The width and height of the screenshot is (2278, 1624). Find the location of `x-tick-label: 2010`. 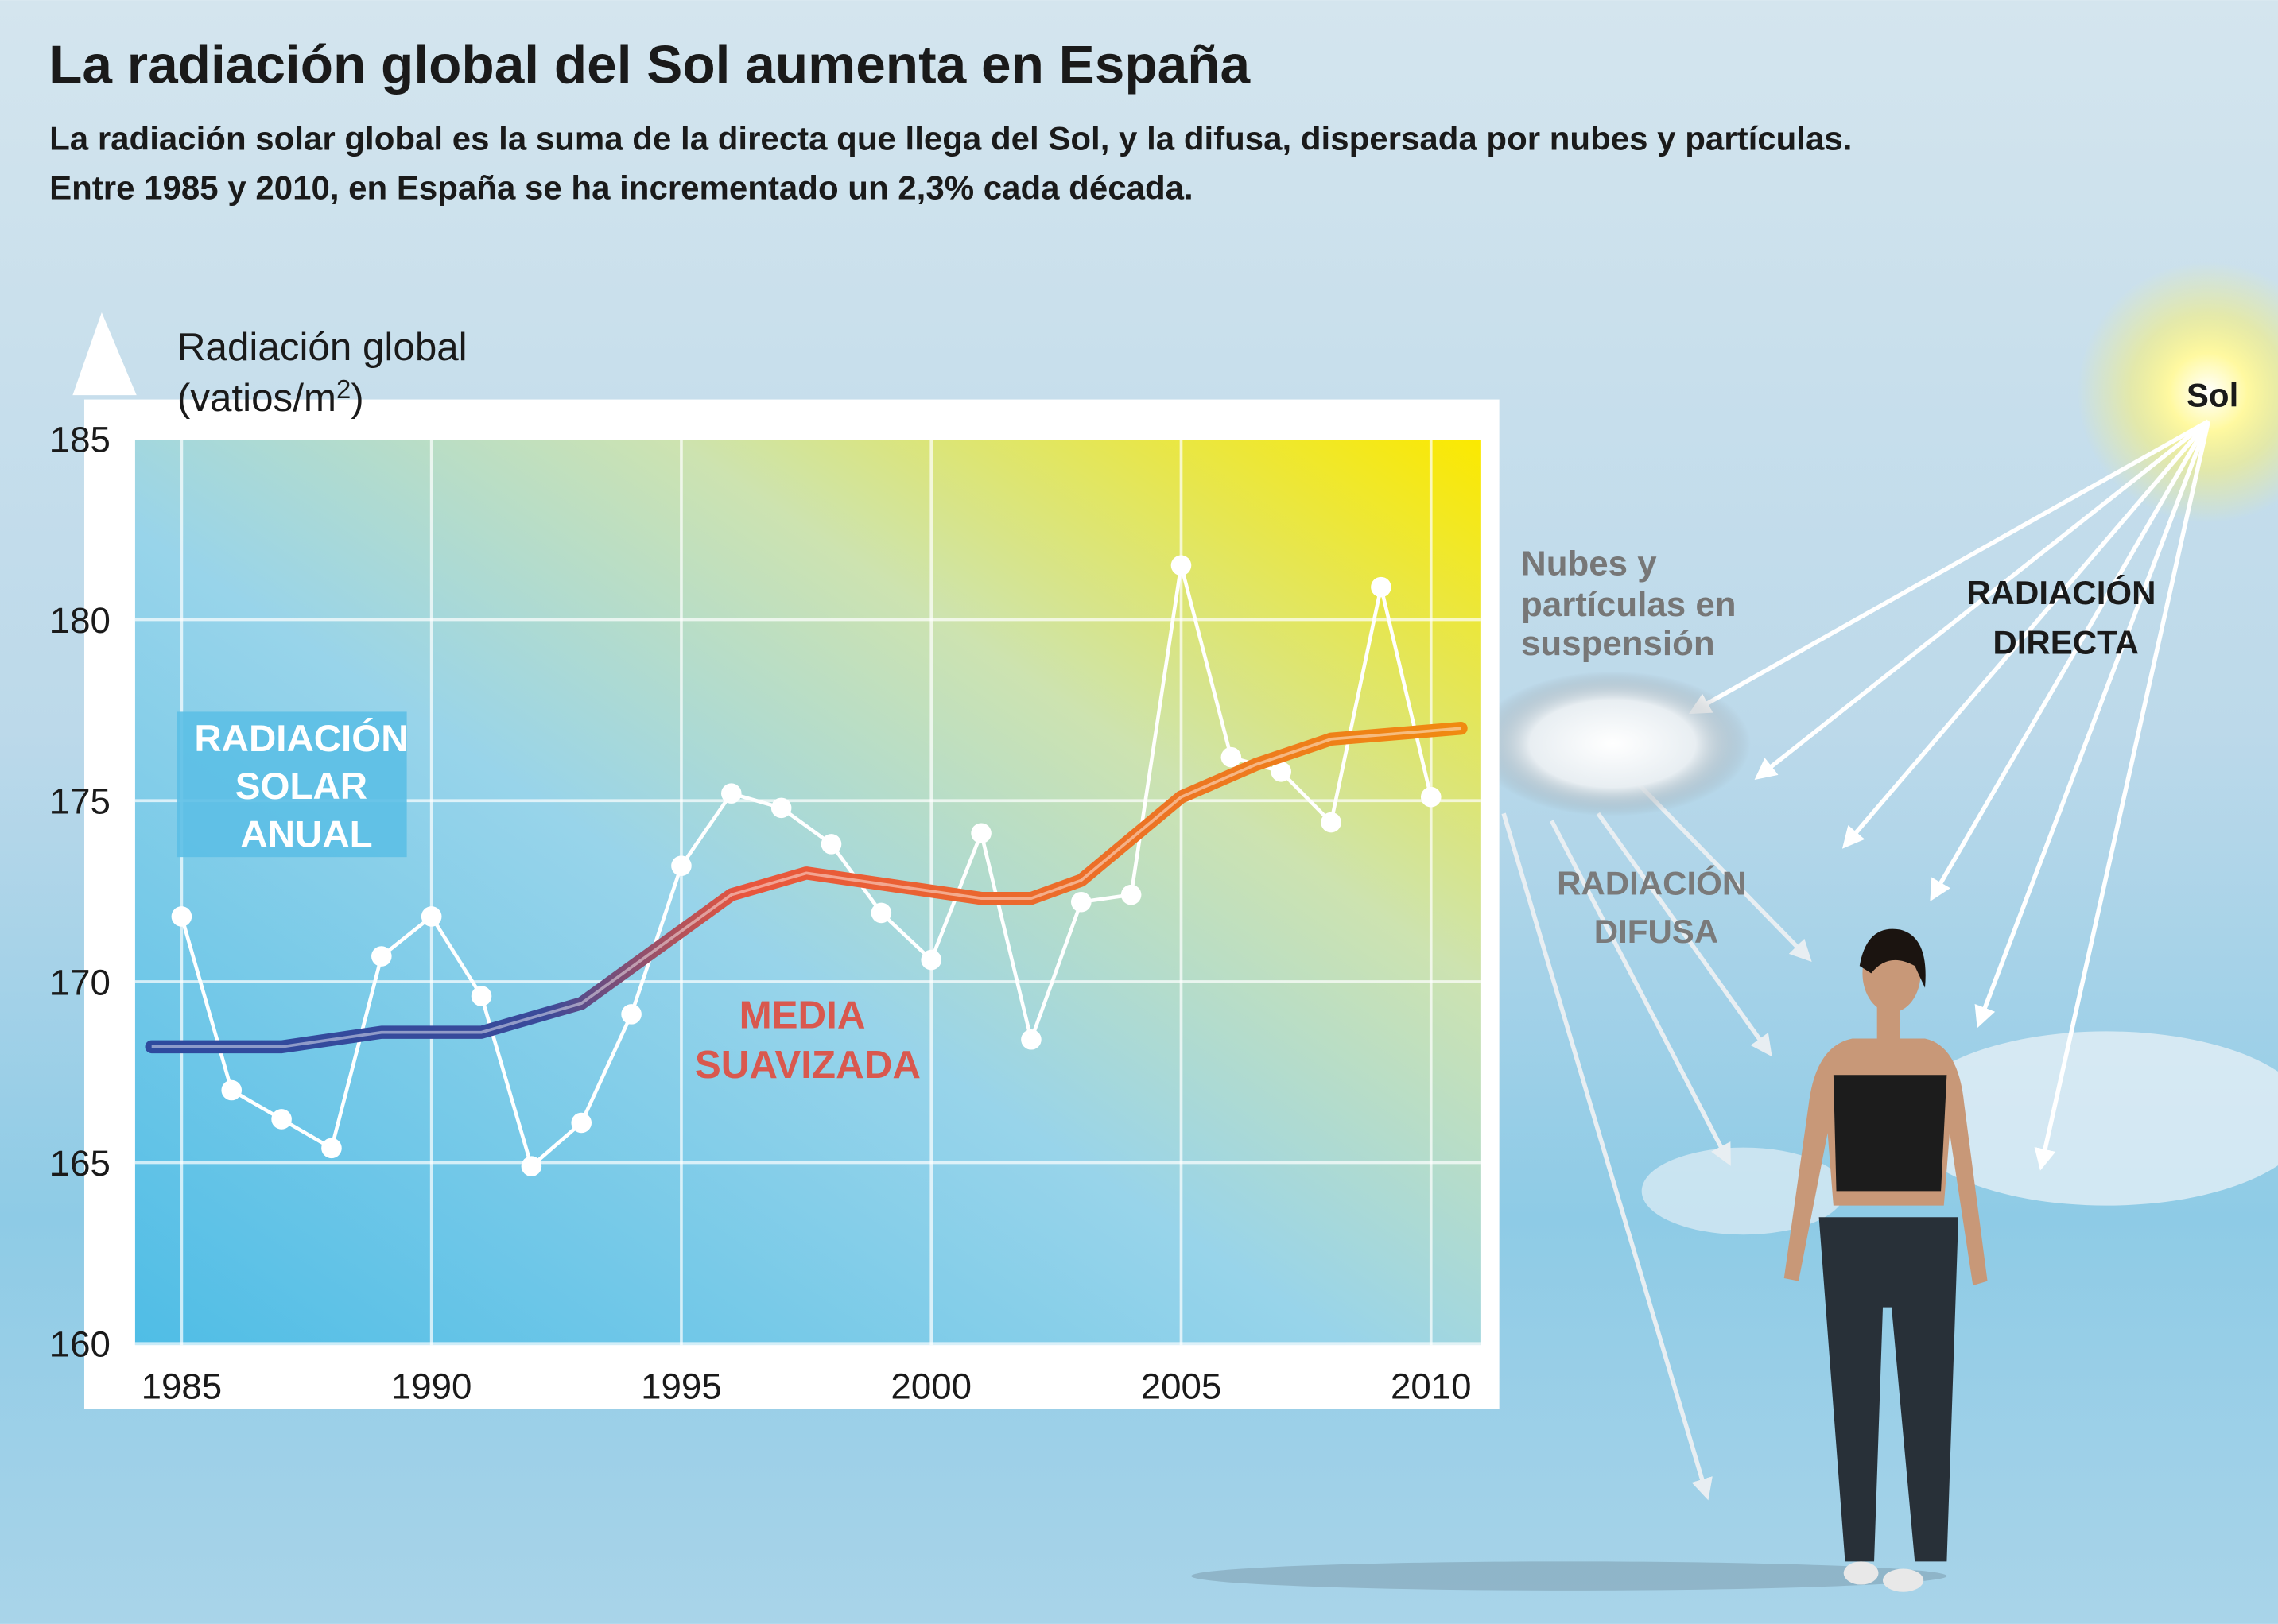

x-tick-label: 2010 is located at coordinates (1431, 1386).